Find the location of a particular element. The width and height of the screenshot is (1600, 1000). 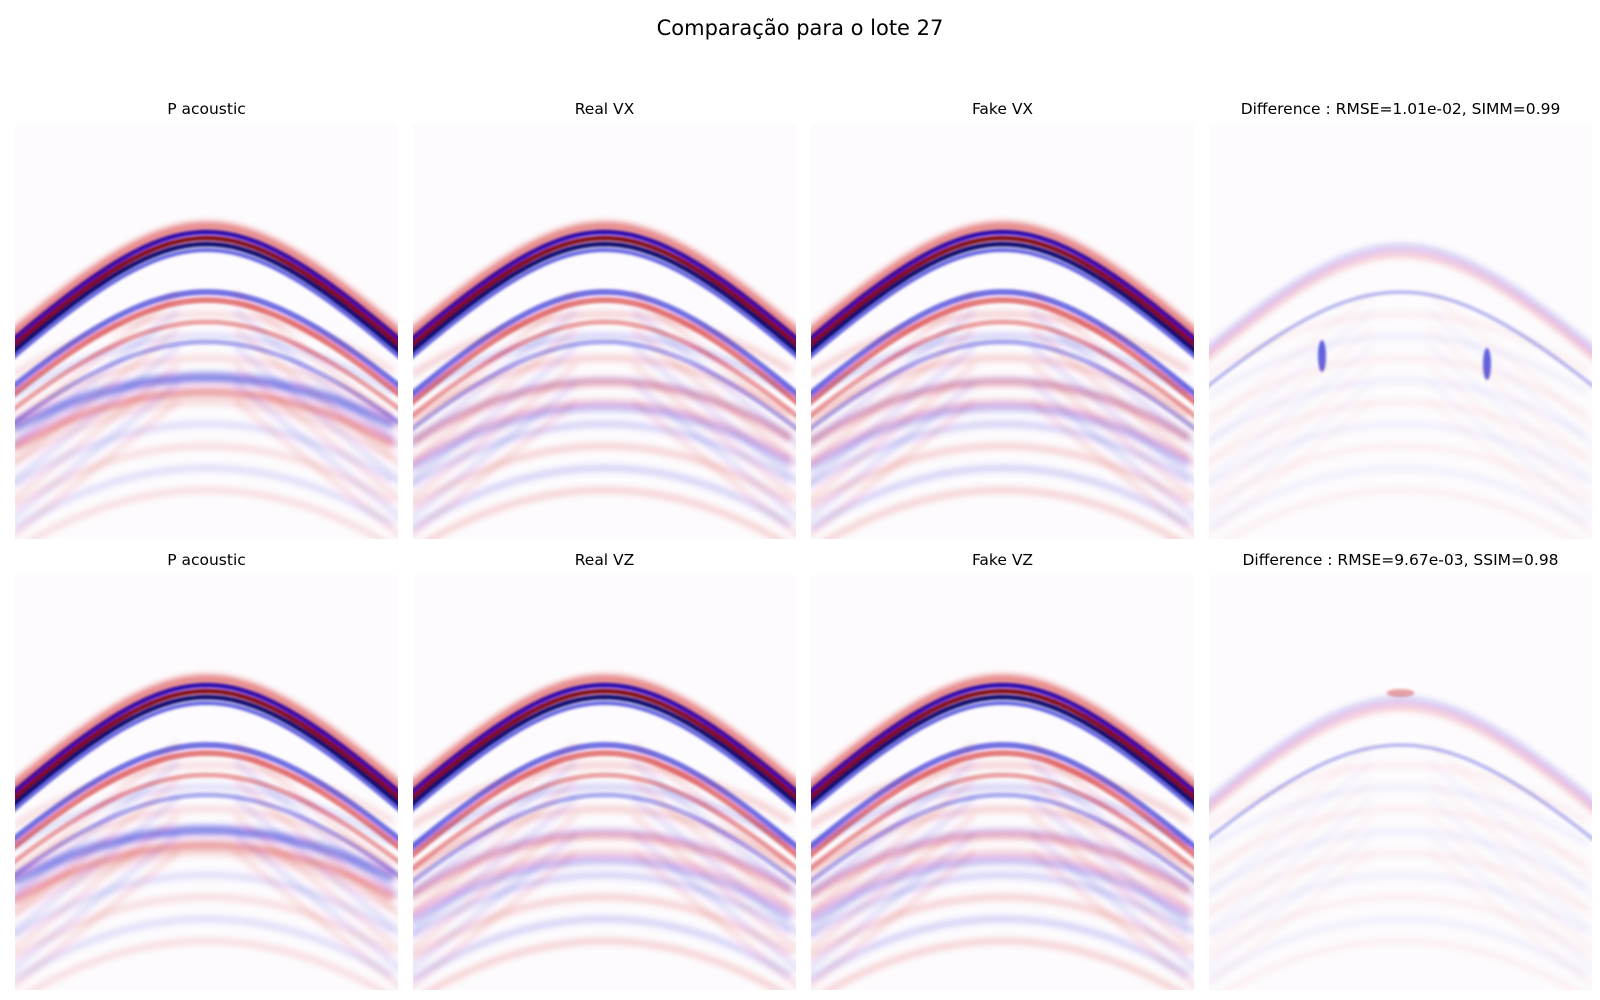

subplot-title: Fake VZ is located at coordinates (1002, 560).